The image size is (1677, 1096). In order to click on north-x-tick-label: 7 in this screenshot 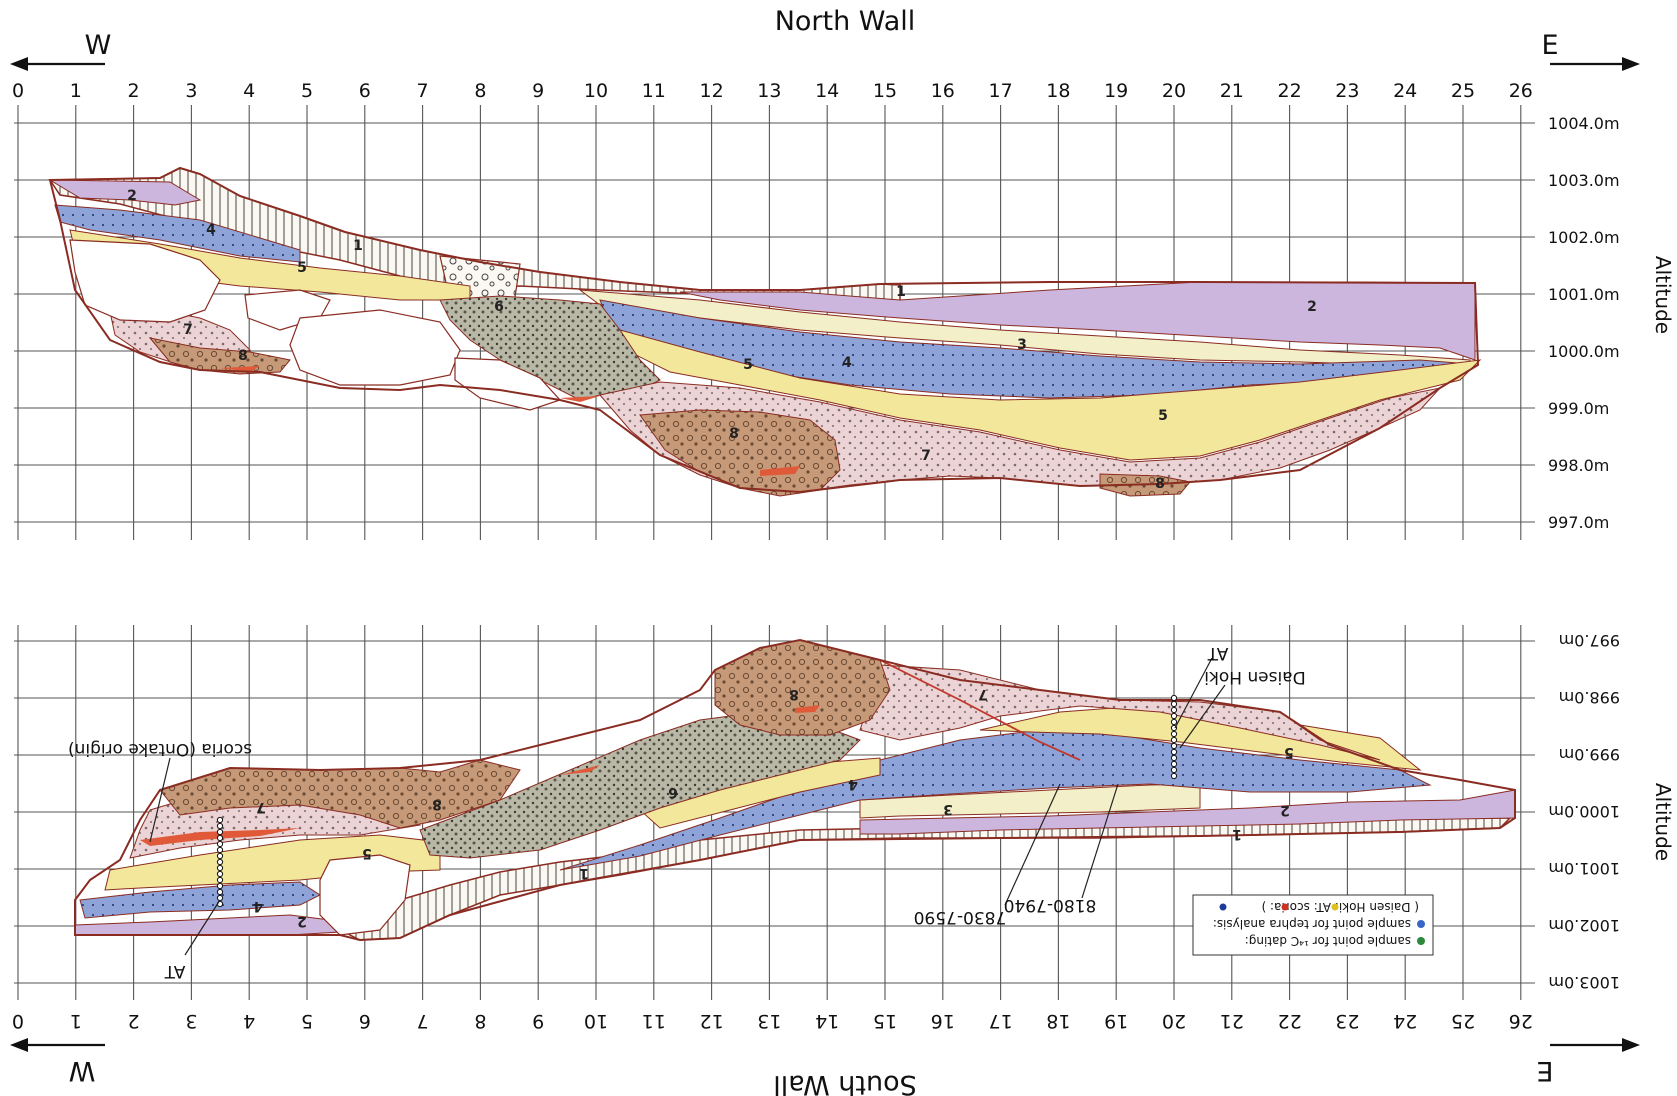, I will do `click(423, 91)`.